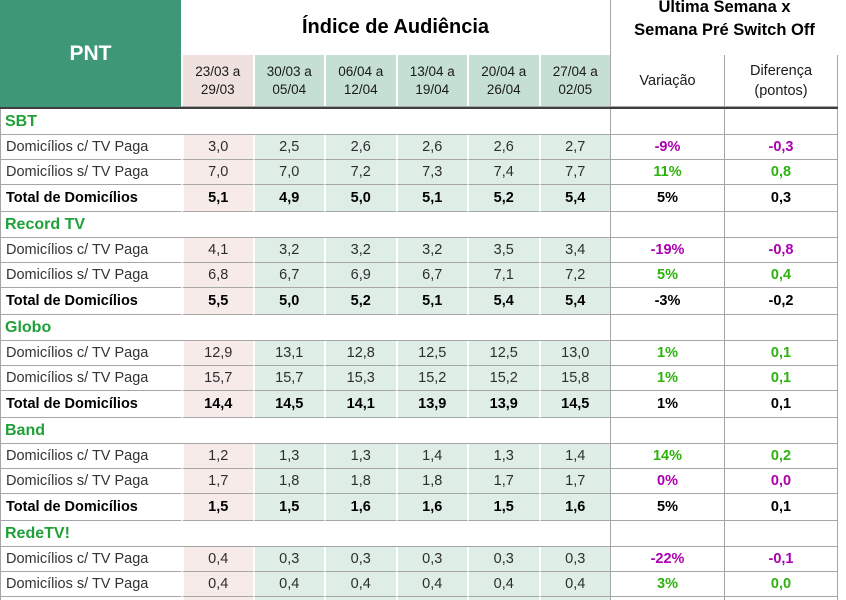  I want to click on audience-value-cell: 6,8, so click(217, 275).